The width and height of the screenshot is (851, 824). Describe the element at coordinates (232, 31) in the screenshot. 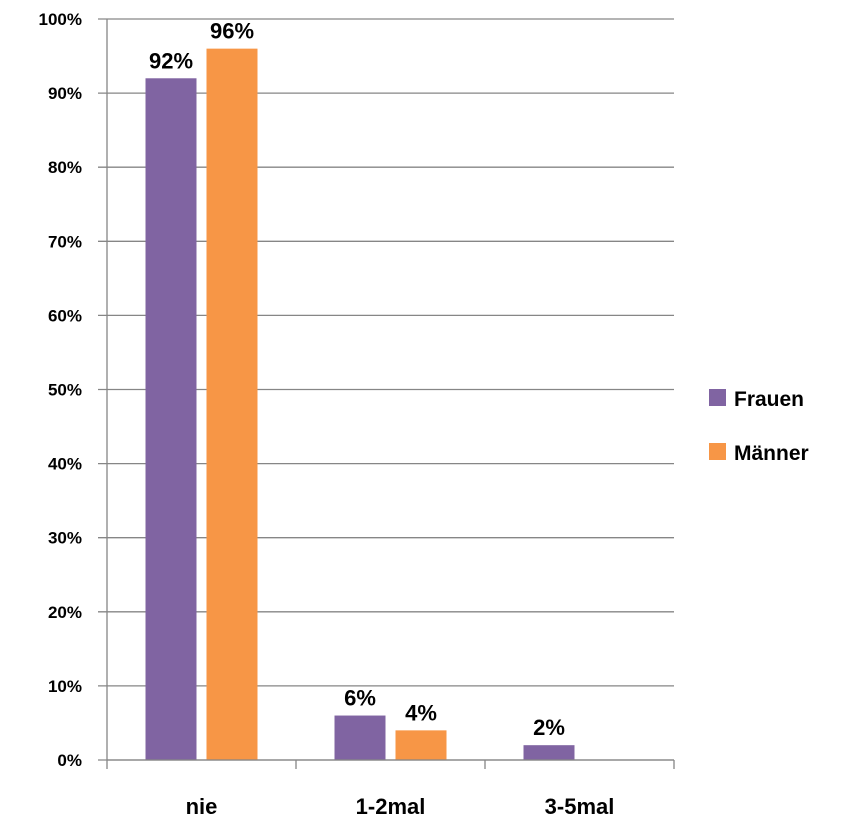

I see `data-label: 96%` at that location.